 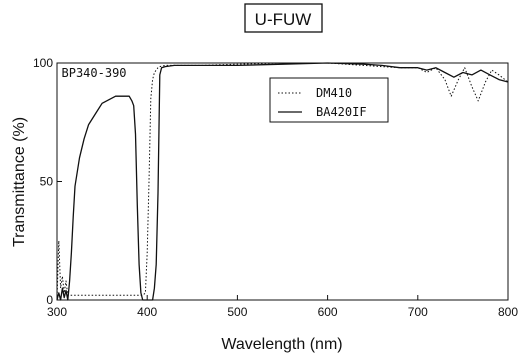 What do you see at coordinates (237, 312) in the screenshot?
I see `x-tick-label-500: 500` at bounding box center [237, 312].